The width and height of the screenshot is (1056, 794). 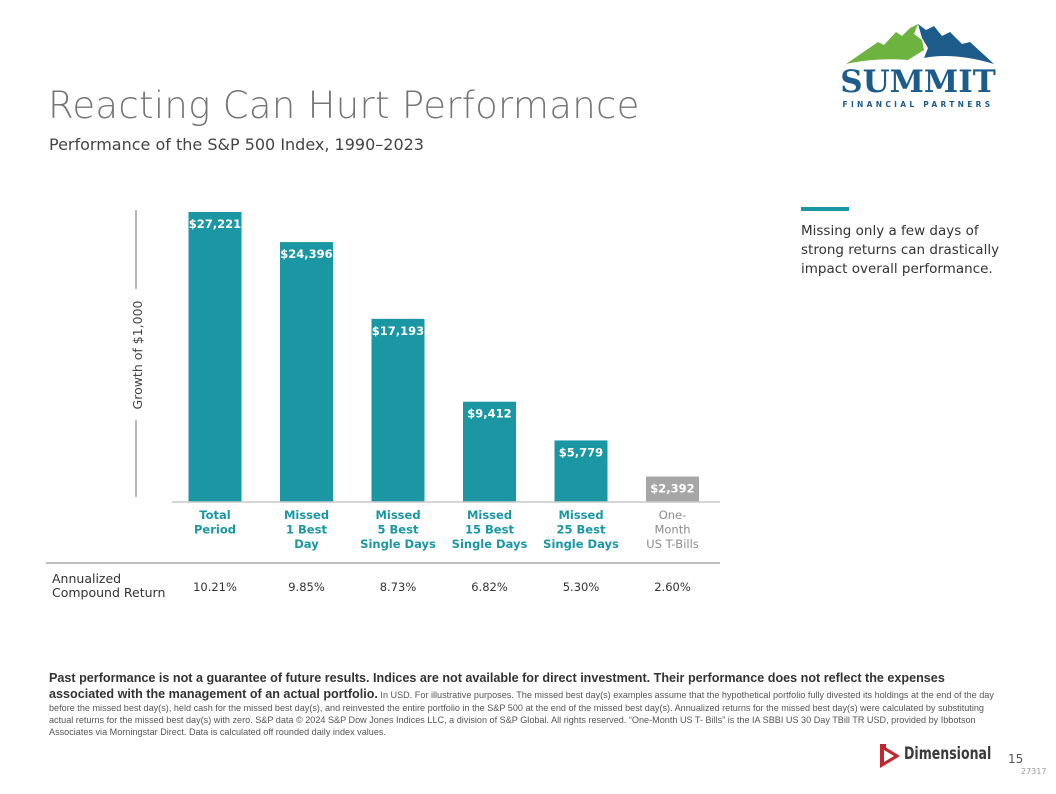 I want to click on table-cell-value: 5.30%, so click(x=581, y=587).